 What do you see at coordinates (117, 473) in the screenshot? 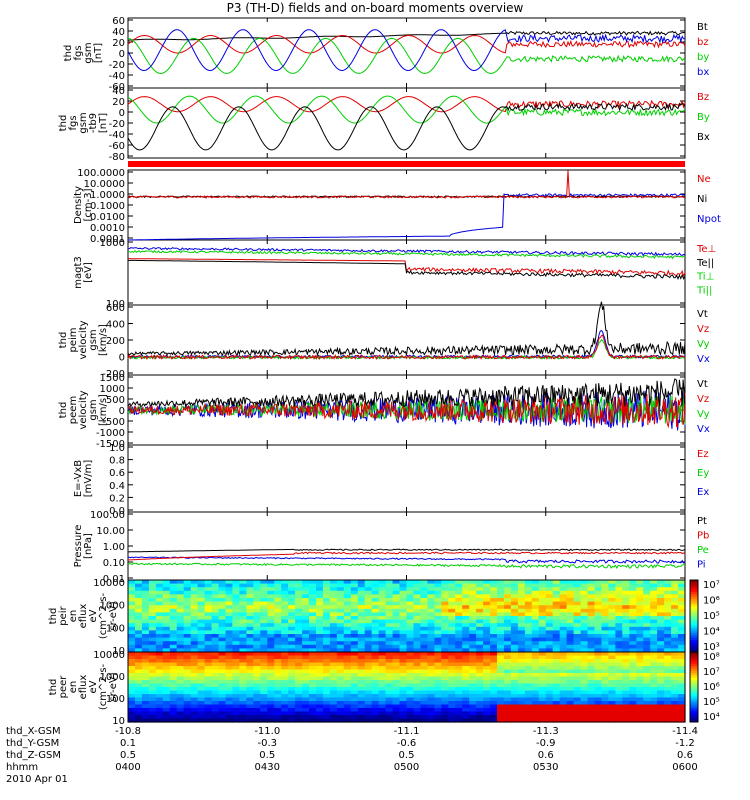
I see `ytick-label-6-2: 0.6` at bounding box center [117, 473].